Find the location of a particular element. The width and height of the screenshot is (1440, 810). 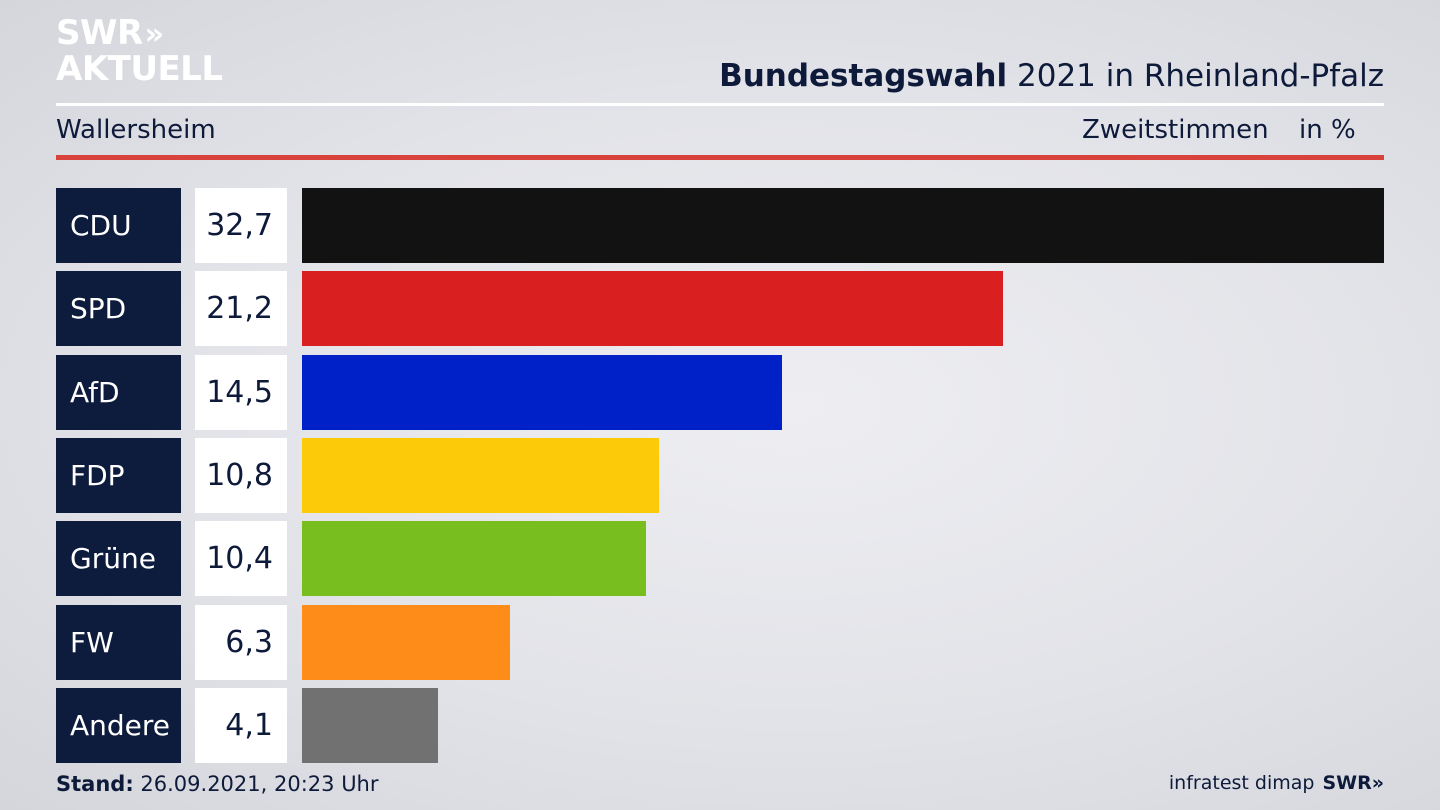

bar-spd is located at coordinates (652, 308).